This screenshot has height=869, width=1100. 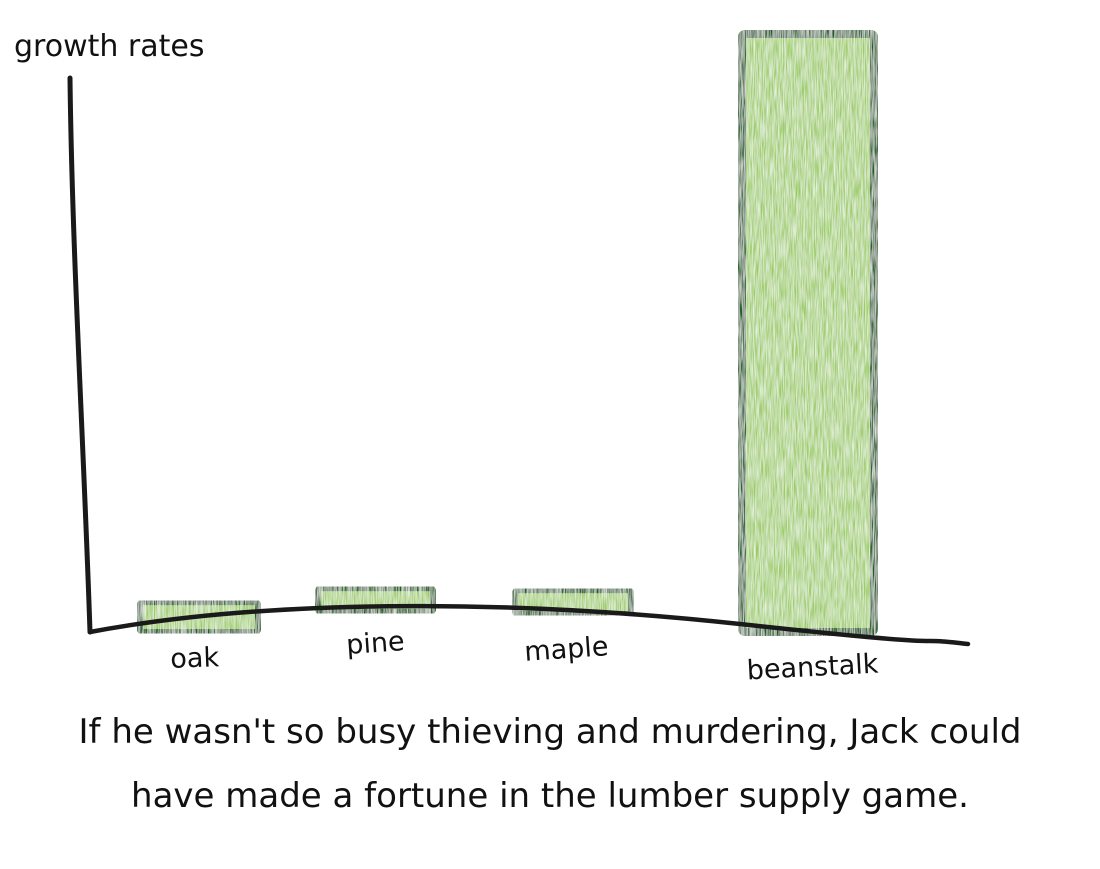 What do you see at coordinates (80, 355) in the screenshot?
I see `y-axis-line` at bounding box center [80, 355].